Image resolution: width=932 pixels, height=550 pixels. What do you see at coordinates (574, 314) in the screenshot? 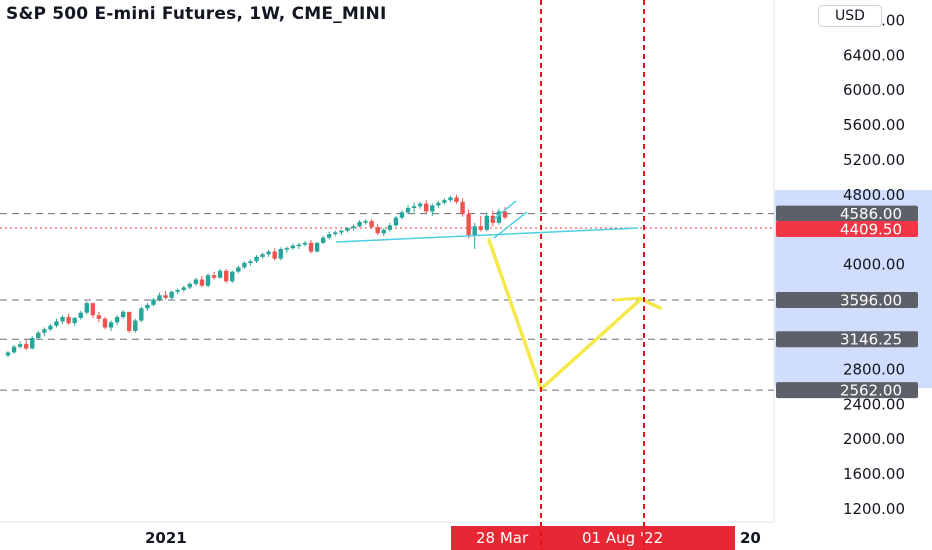
I see `projection-path` at bounding box center [574, 314].